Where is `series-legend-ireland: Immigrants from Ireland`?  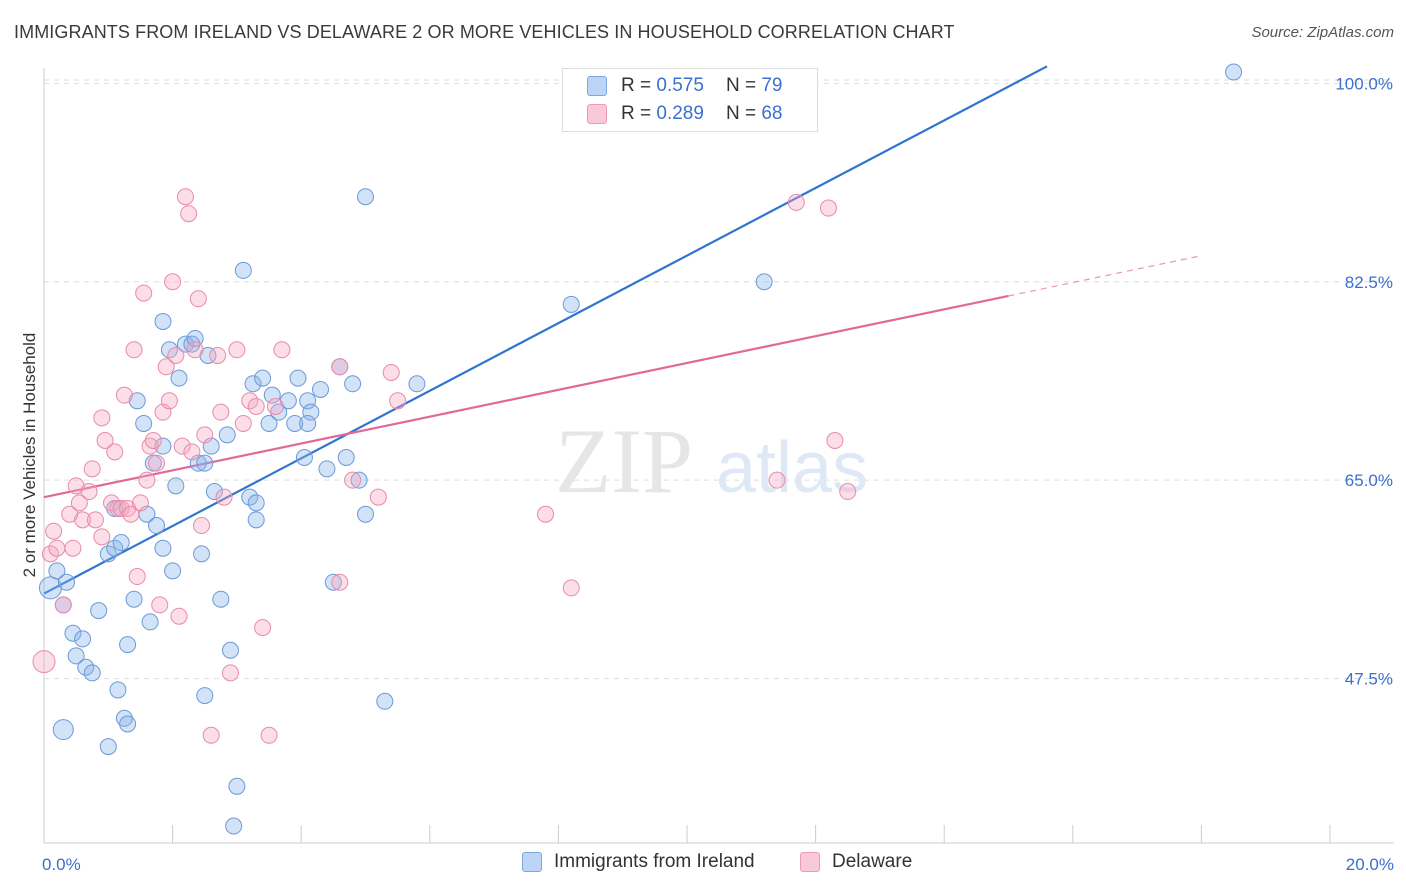
series-legend-ireland: Immigrants from Ireland is located at coordinates (638, 862).